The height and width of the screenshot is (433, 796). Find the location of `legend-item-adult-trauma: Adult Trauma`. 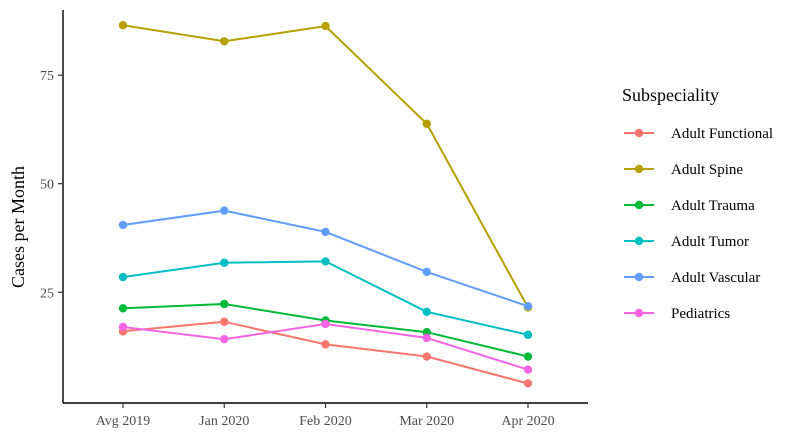

legend-item-adult-trauma: Adult Trauma is located at coordinates (689, 206).